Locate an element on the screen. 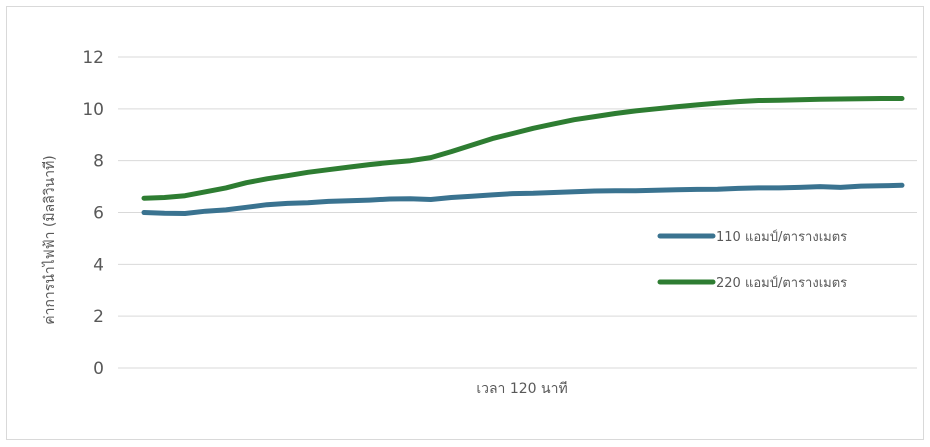 The width and height of the screenshot is (930, 447). y-tick-label: 2 is located at coordinates (98, 317).